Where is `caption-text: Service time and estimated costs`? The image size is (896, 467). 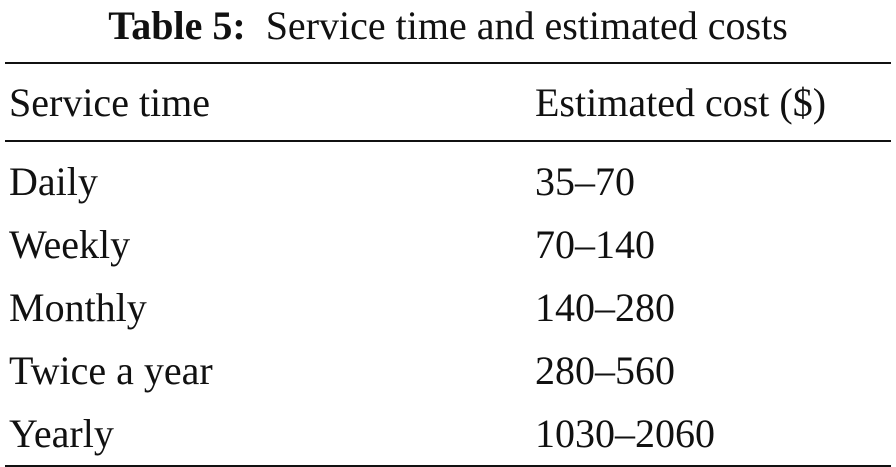 caption-text: Service time and estimated costs is located at coordinates (526, 25).